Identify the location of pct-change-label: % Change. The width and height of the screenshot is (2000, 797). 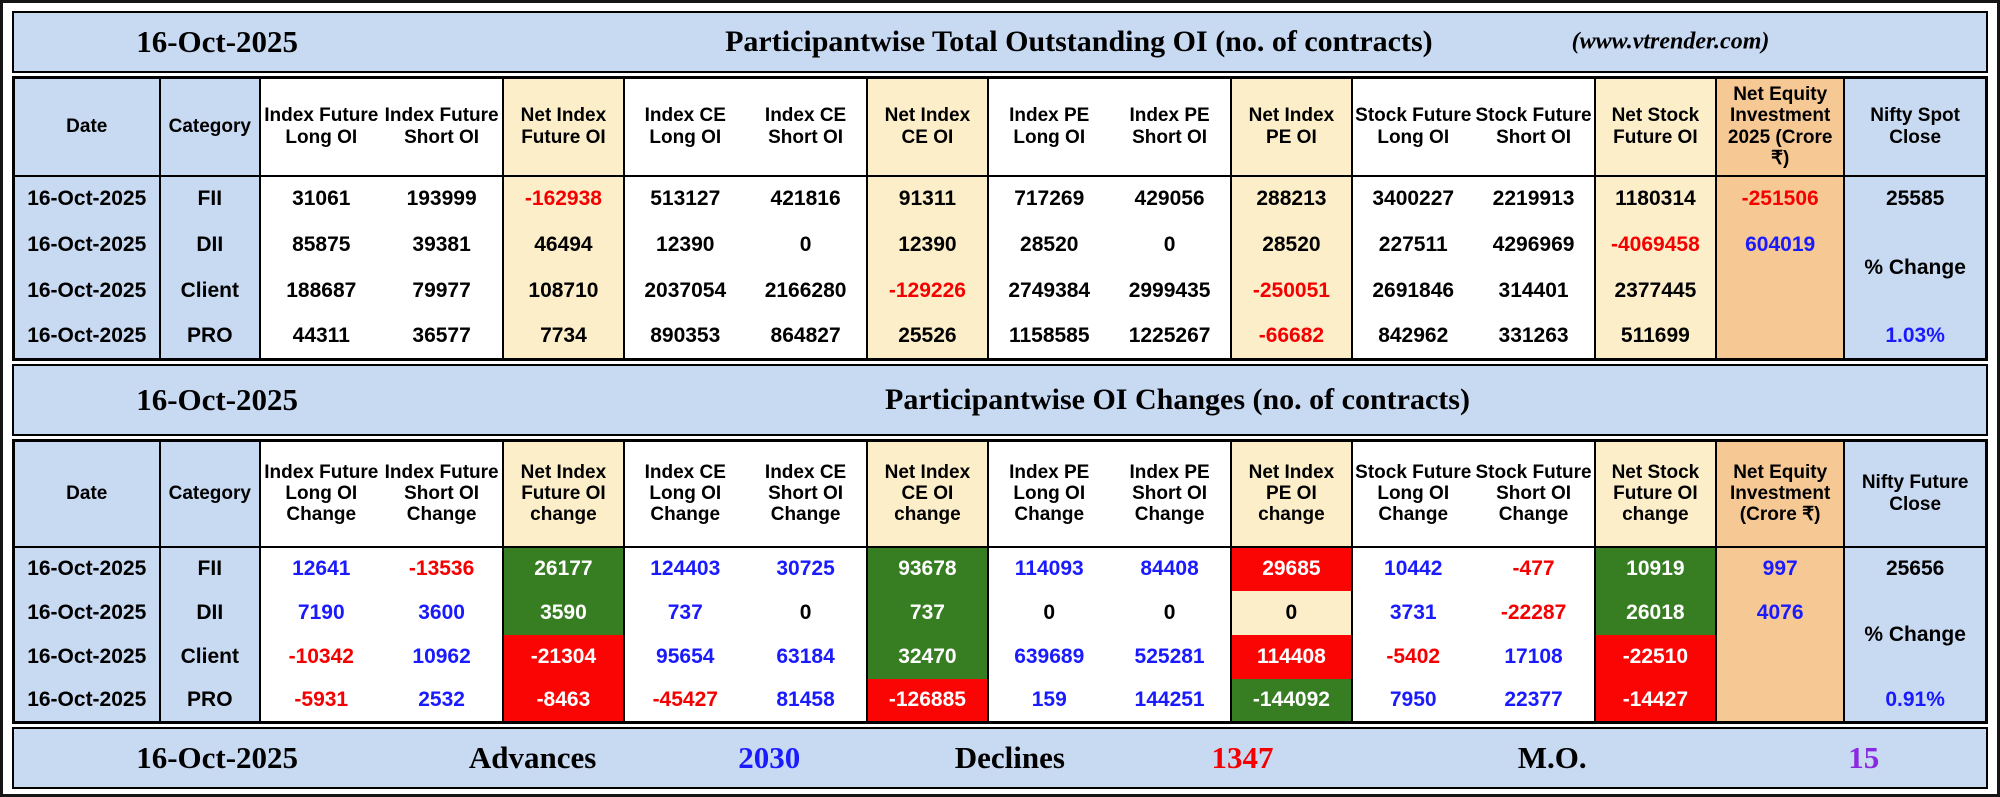
(1915, 267).